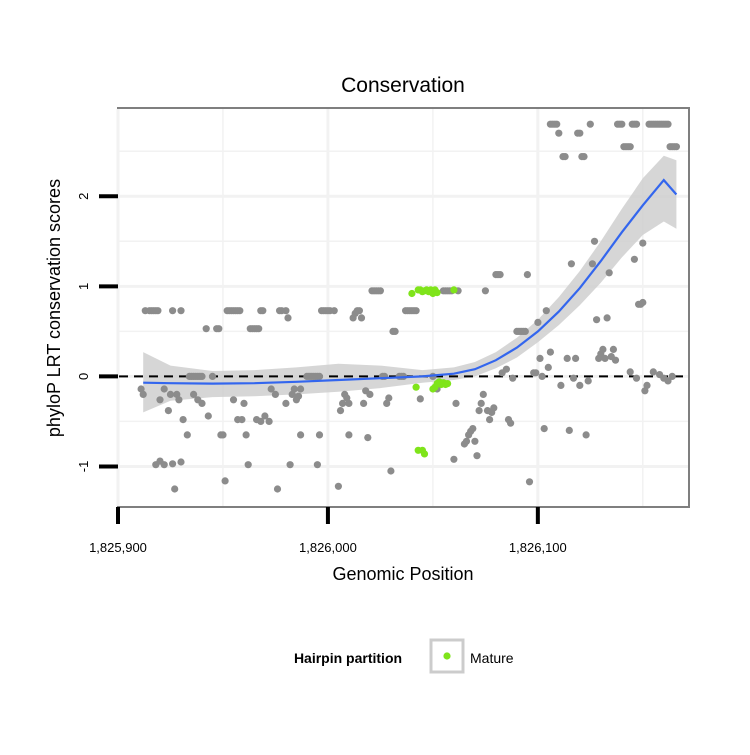 This screenshot has width=750, height=755. Describe the element at coordinates (447, 656) in the screenshot. I see `legend-key-mature` at that location.